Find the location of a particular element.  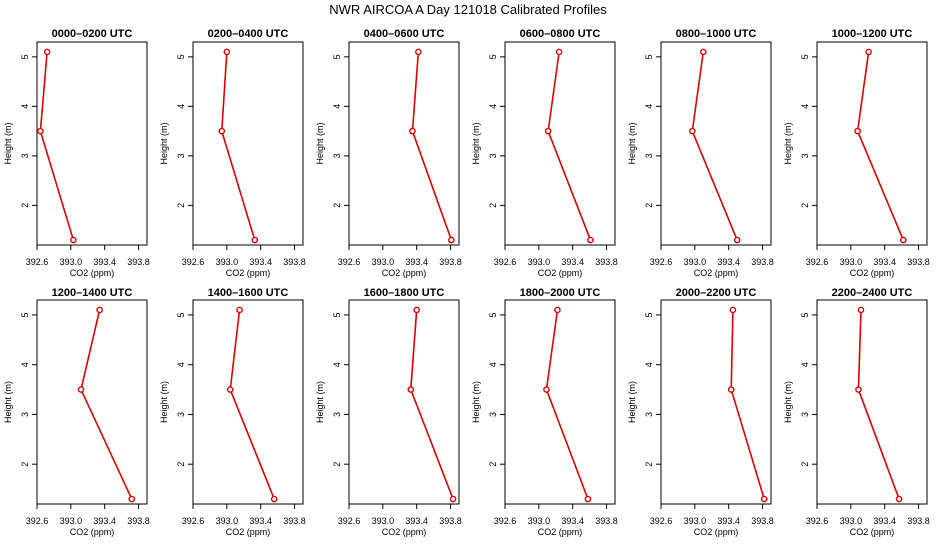

panel-6-y-tick-label: 2 is located at coordinates (805, 205).